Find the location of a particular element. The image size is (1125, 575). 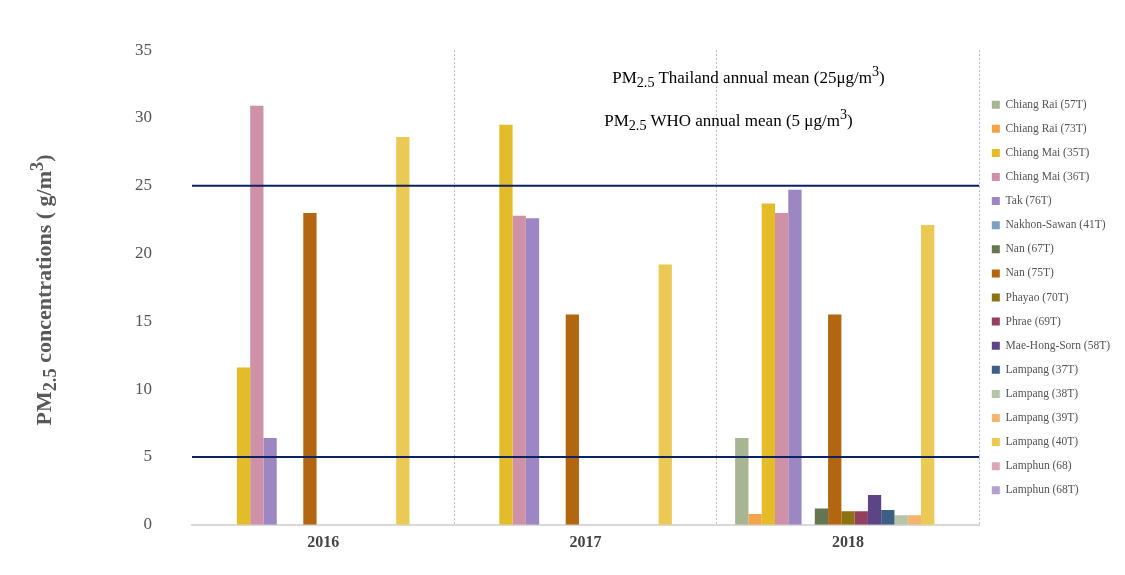

legend-label: Nakhon-Sawan (41T) is located at coordinates (1055, 225).